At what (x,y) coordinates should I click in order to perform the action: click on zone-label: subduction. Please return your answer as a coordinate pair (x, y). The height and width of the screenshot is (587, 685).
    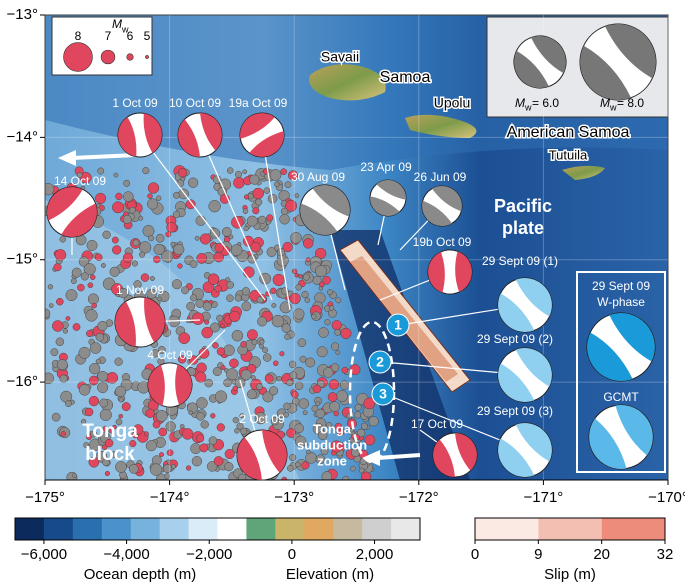
    Looking at the image, I should click on (332, 444).